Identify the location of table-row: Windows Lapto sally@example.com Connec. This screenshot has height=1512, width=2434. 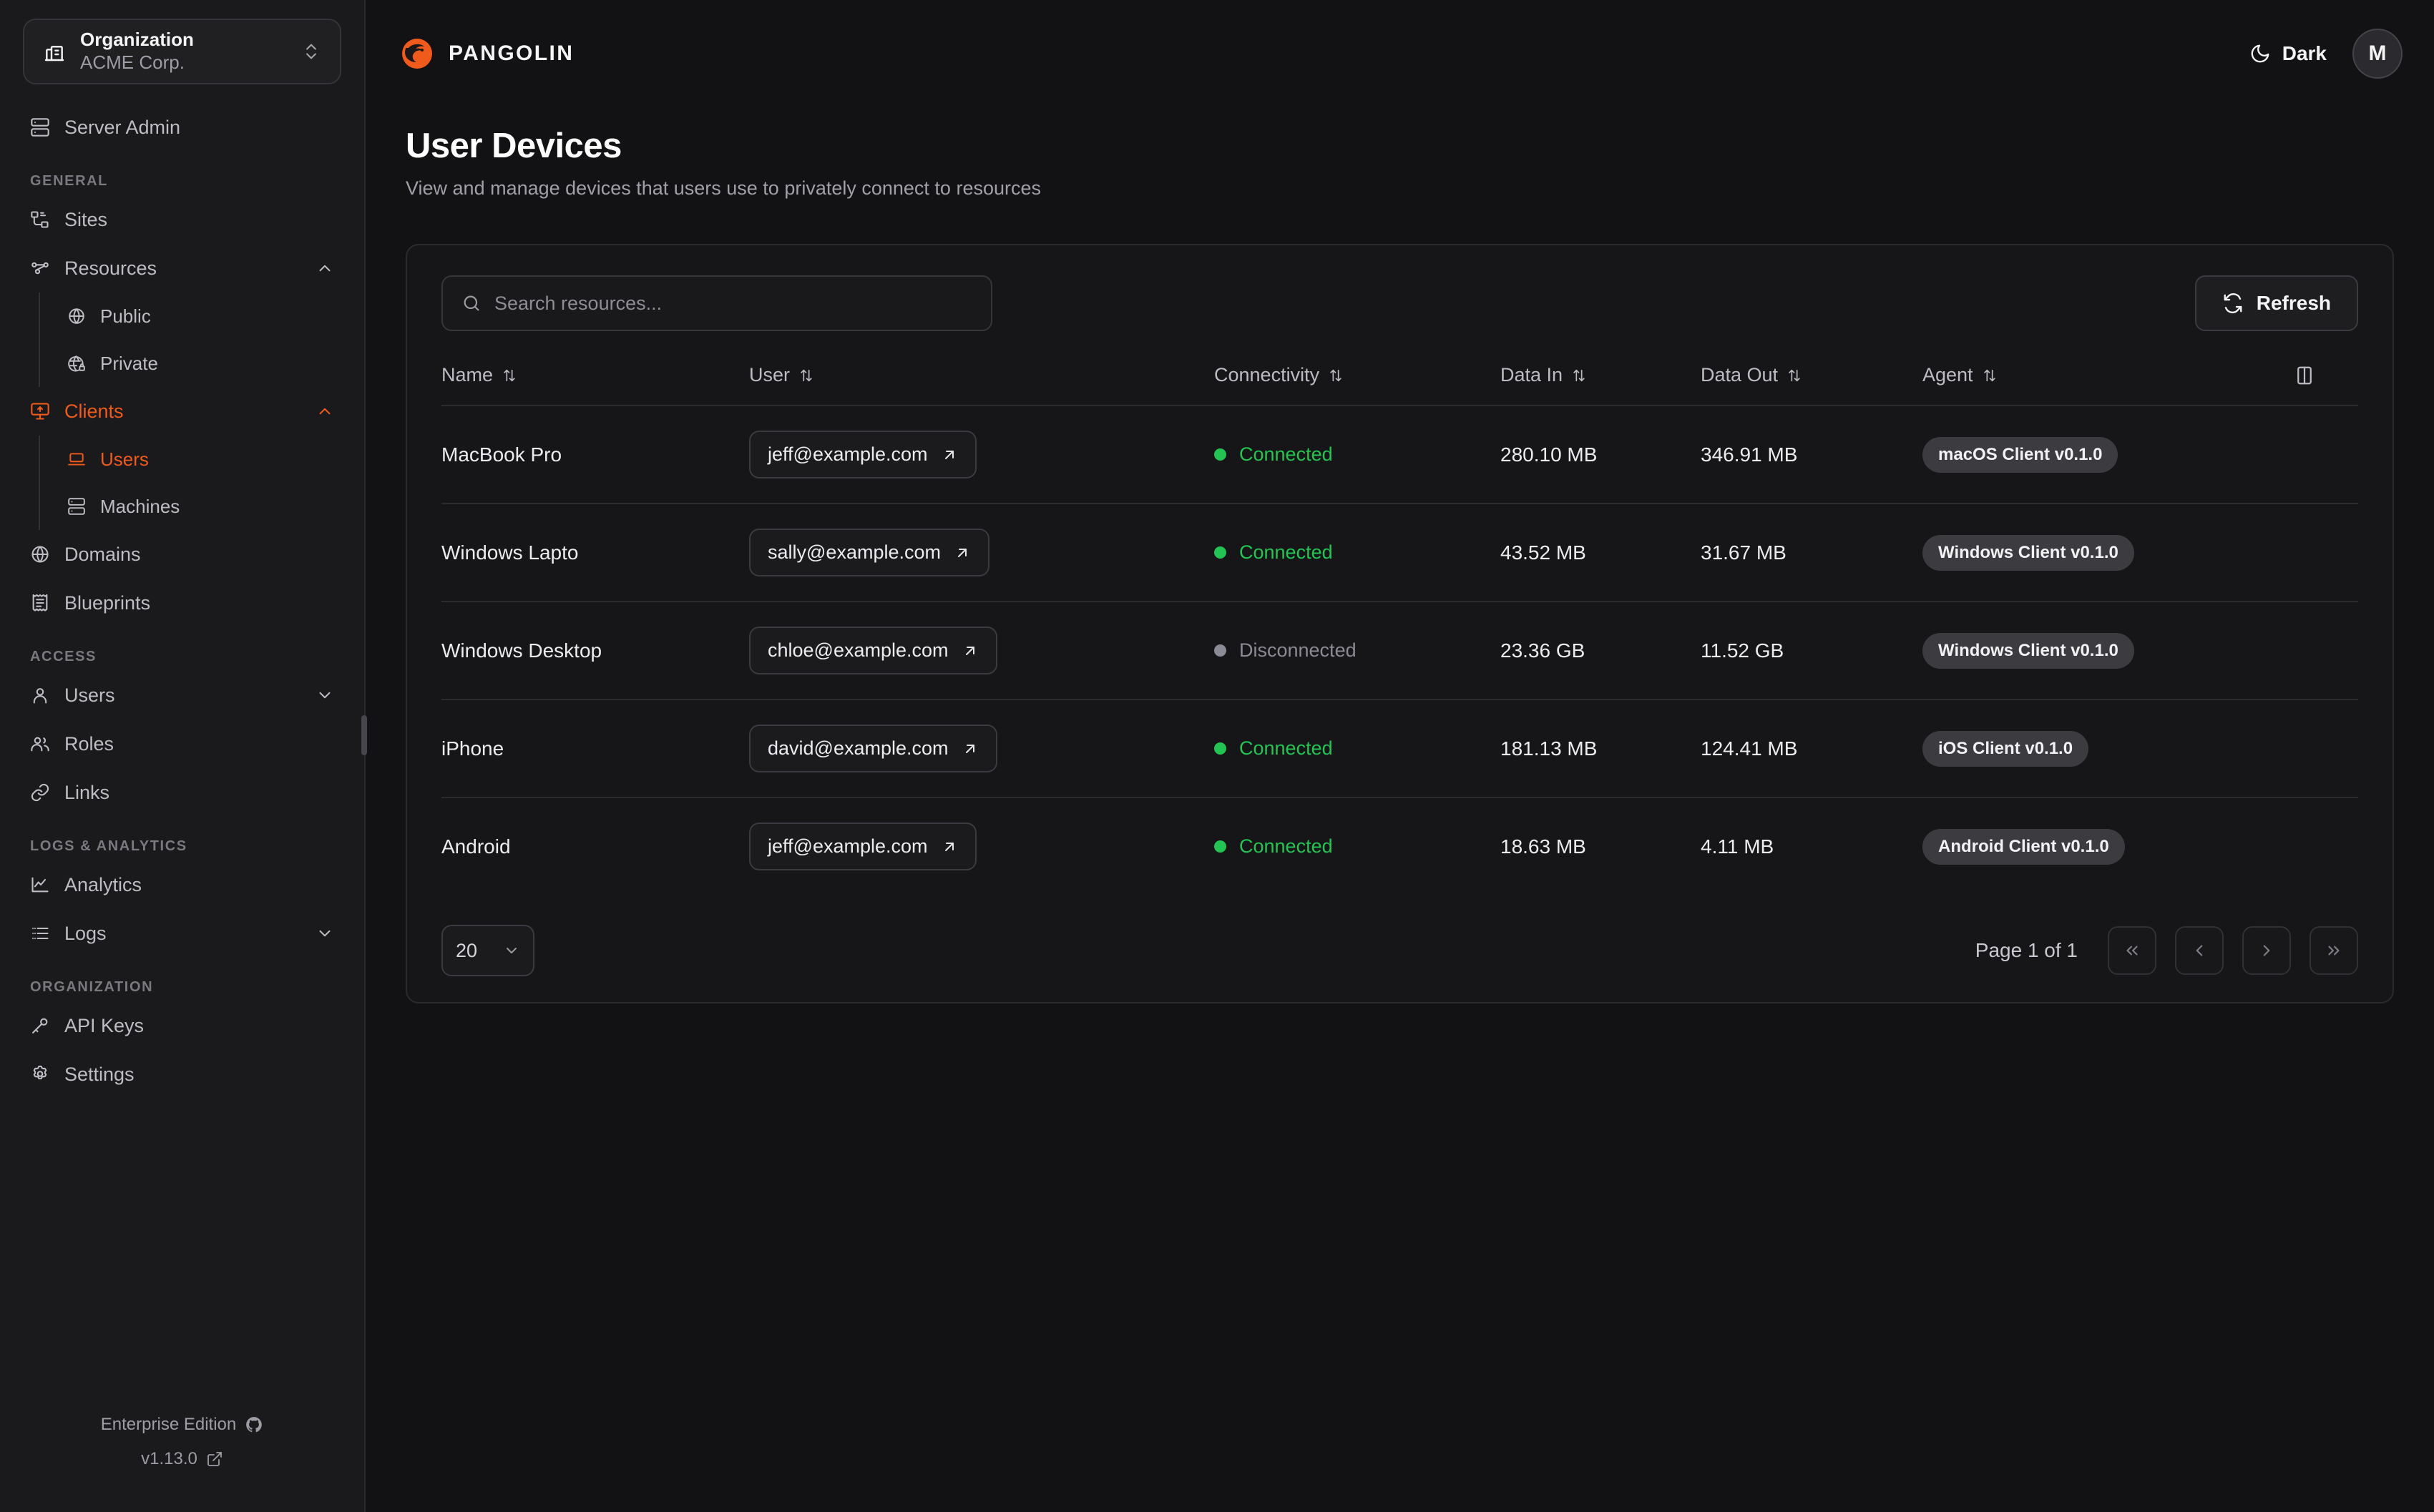
(1399, 553).